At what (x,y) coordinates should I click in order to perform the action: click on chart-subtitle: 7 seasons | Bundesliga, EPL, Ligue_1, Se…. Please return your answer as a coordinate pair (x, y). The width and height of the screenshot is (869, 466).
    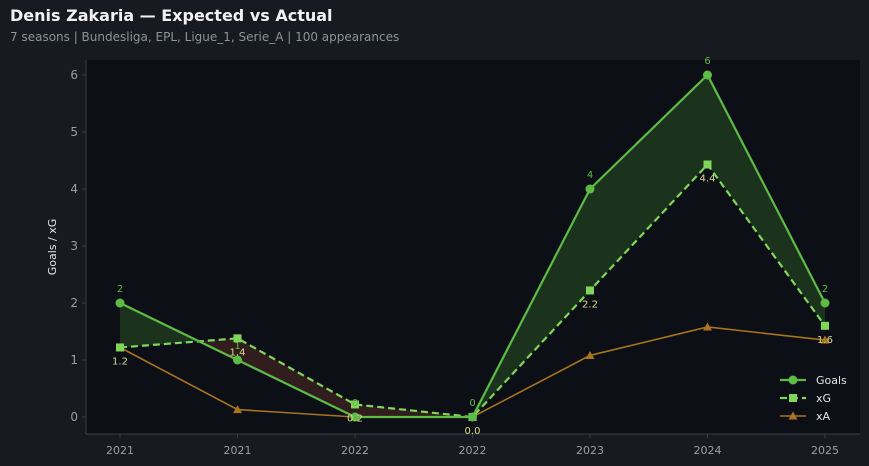
    Looking at the image, I should click on (205, 37).